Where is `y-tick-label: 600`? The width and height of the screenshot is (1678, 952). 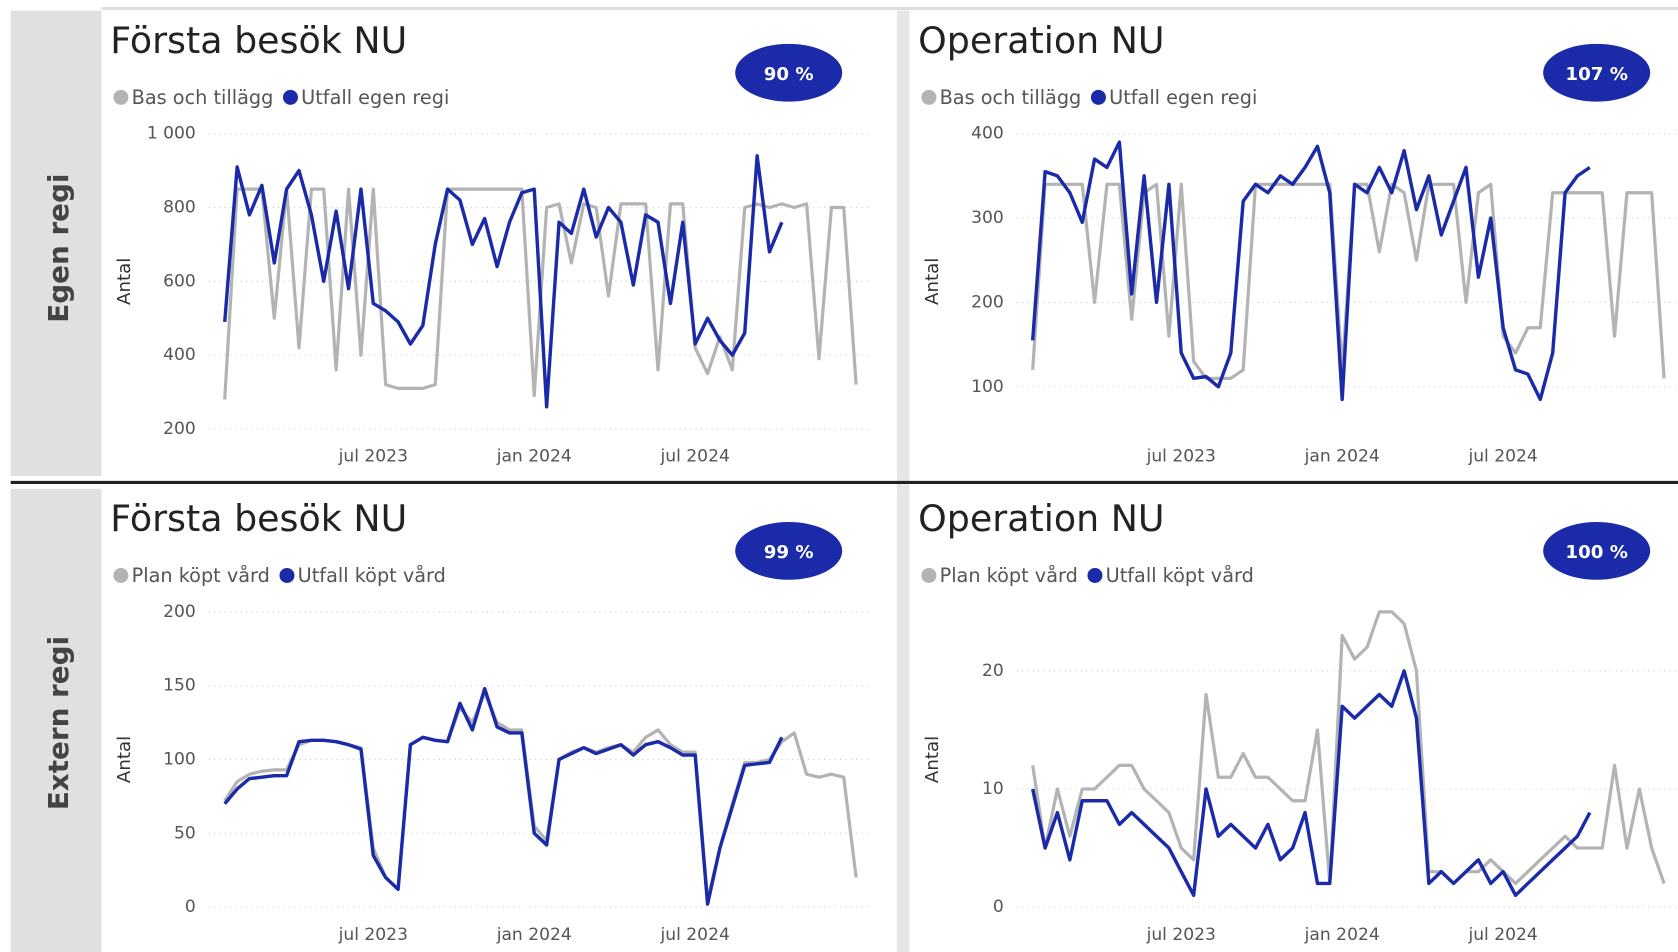 y-tick-label: 600 is located at coordinates (179, 281).